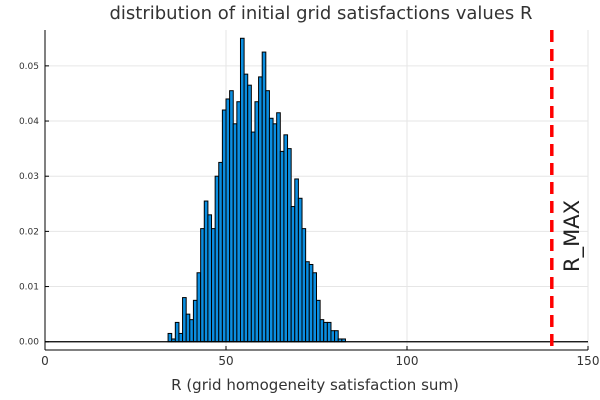  Describe the element at coordinates (29, 232) in the screenshot. I see `y-tick-label: 0.02` at that location.